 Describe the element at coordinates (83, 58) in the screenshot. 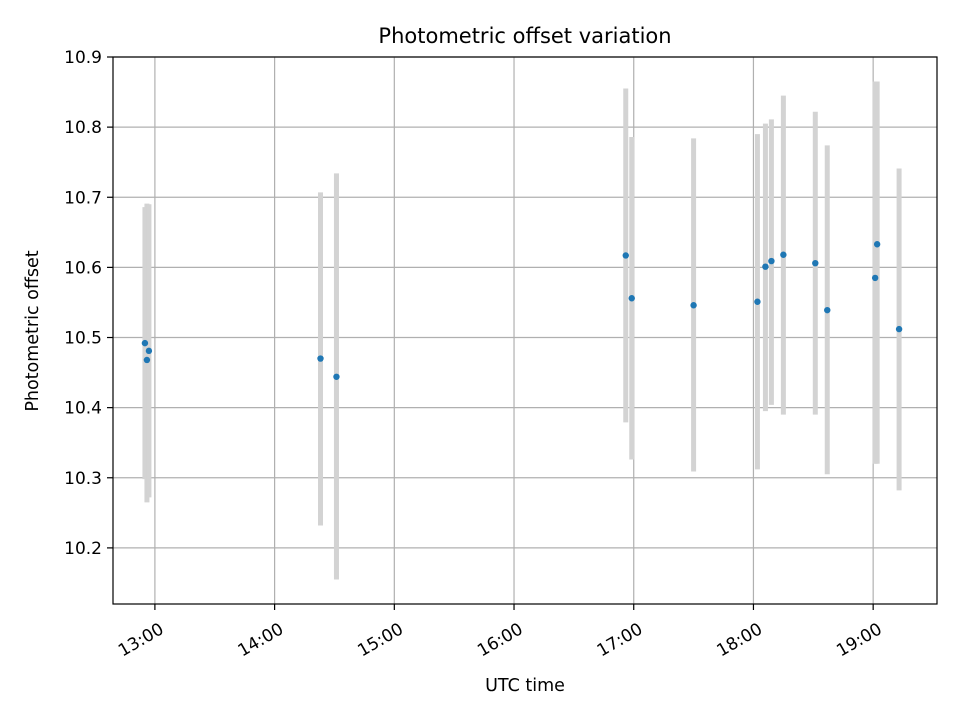

I see `y-tick-label: 10.9` at that location.